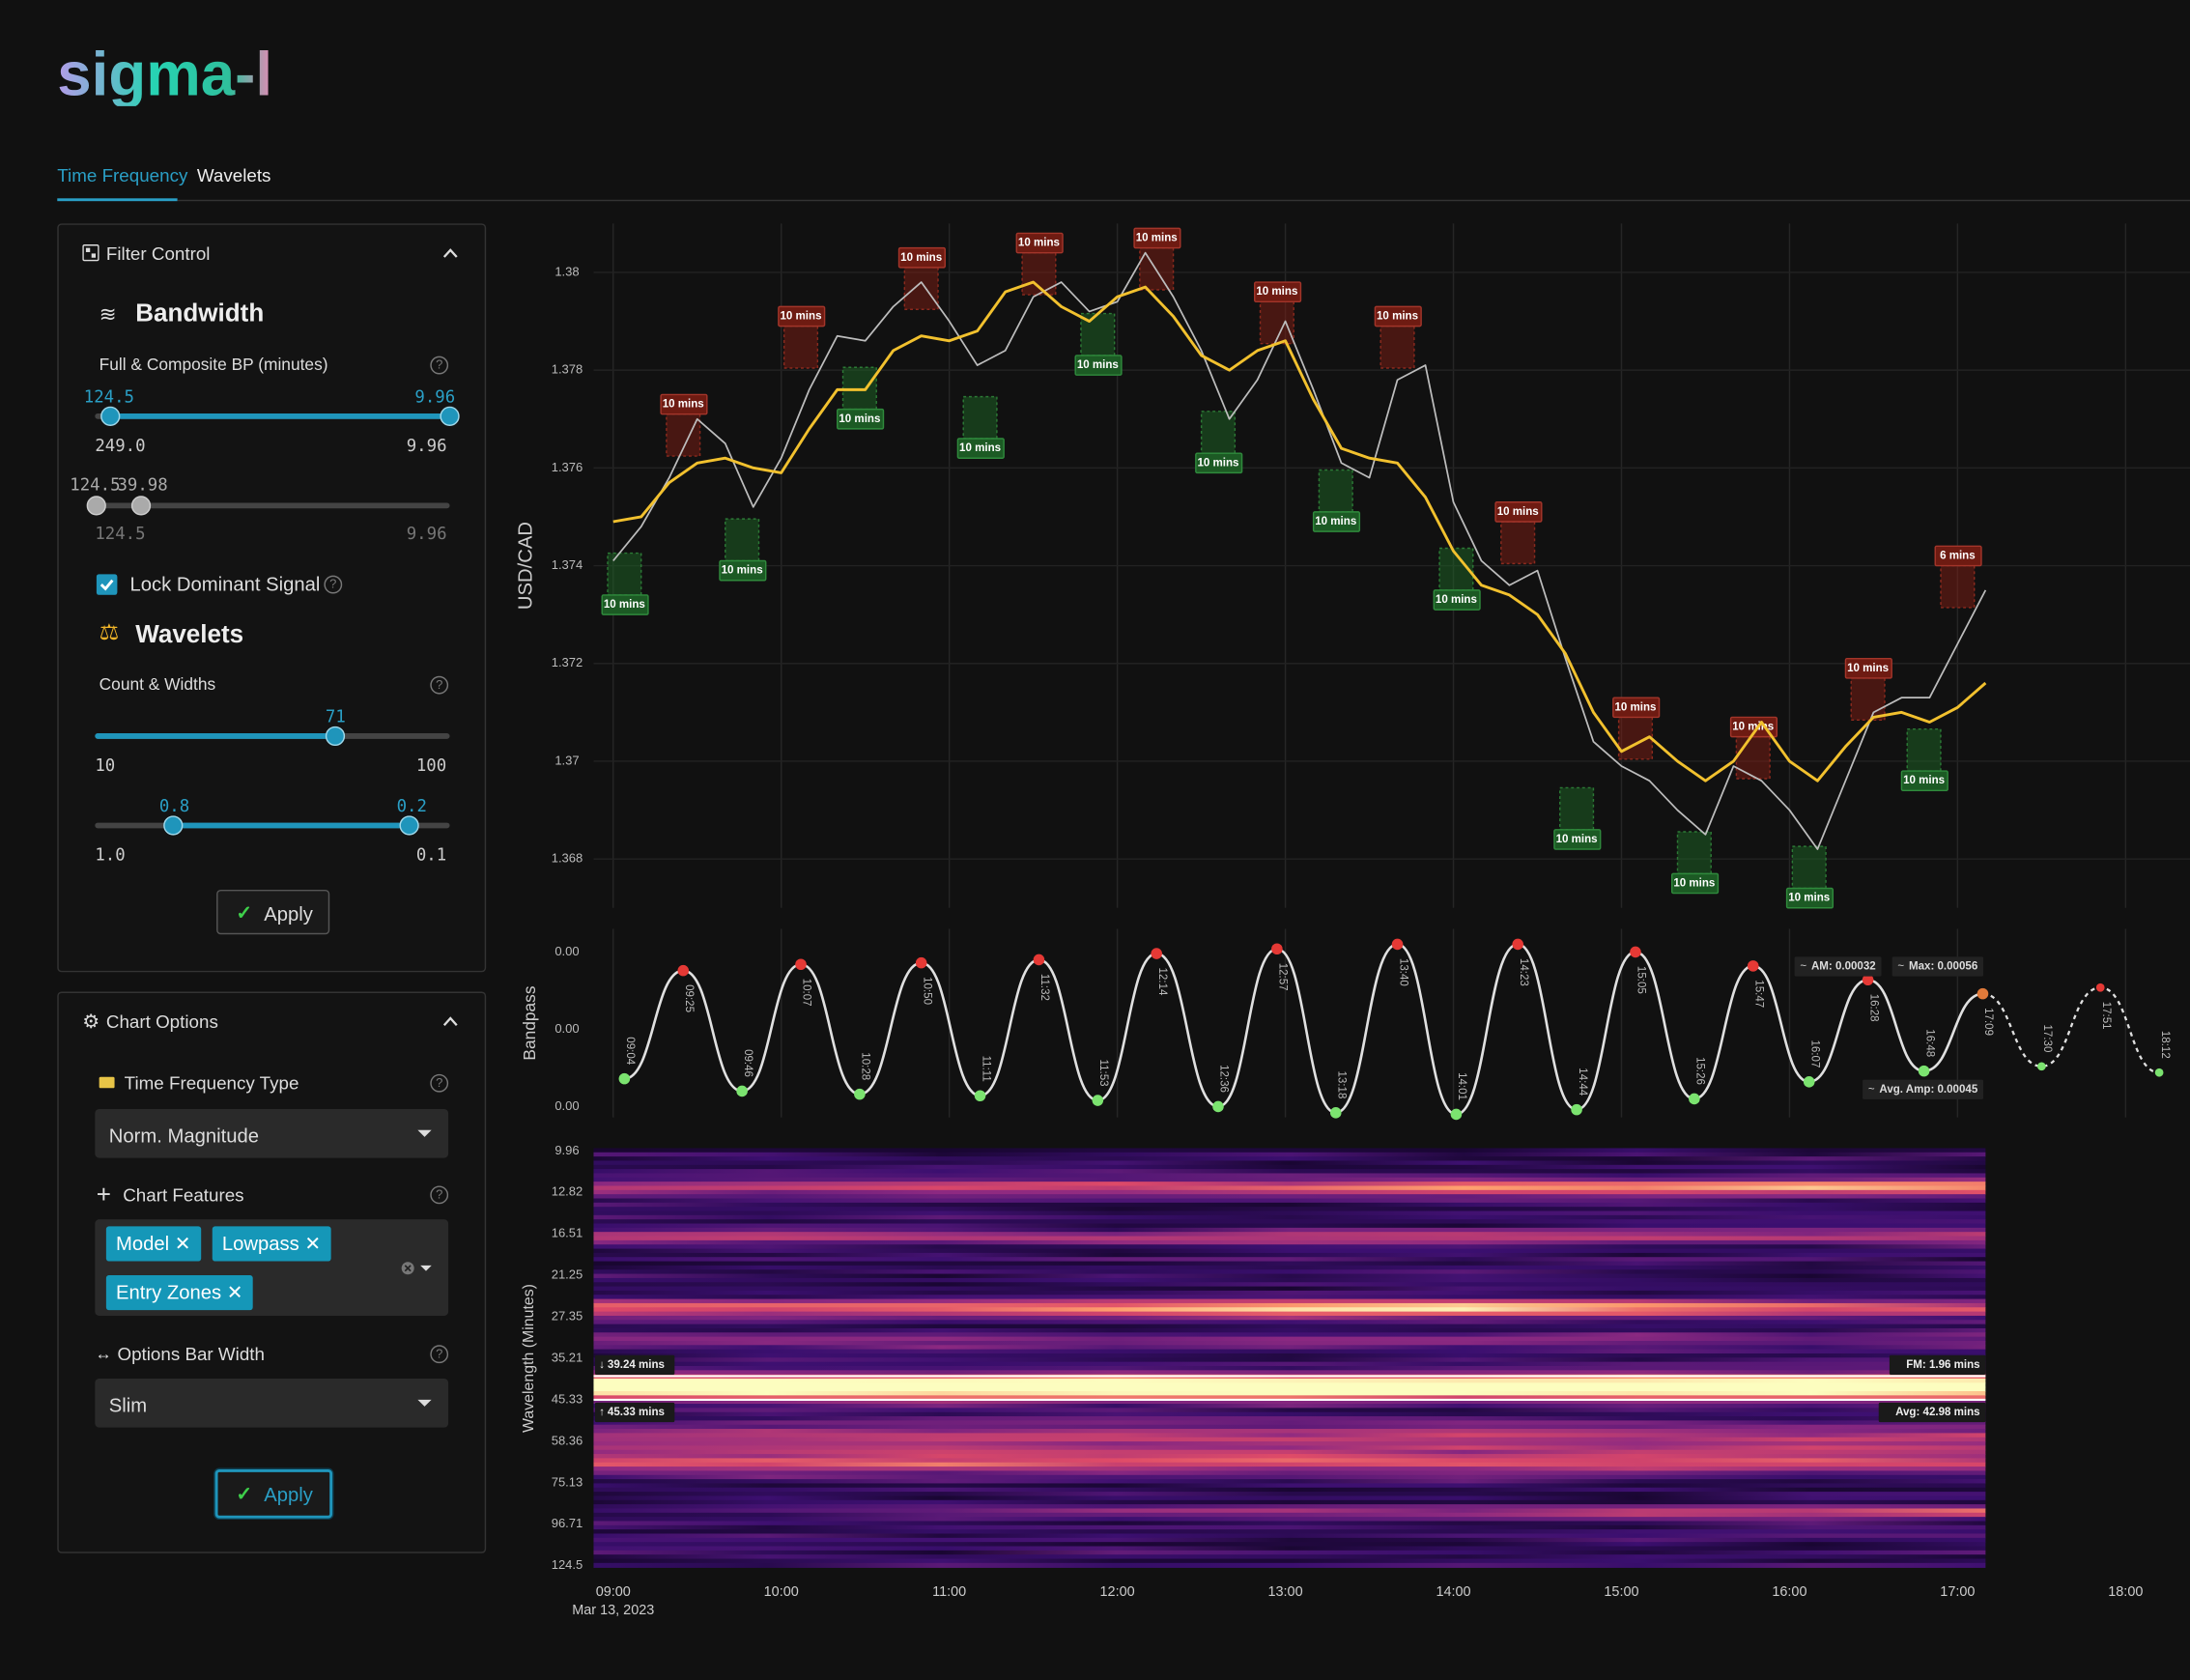 The height and width of the screenshot is (1680, 2190). What do you see at coordinates (272, 1403) in the screenshot?
I see `select: Slim` at bounding box center [272, 1403].